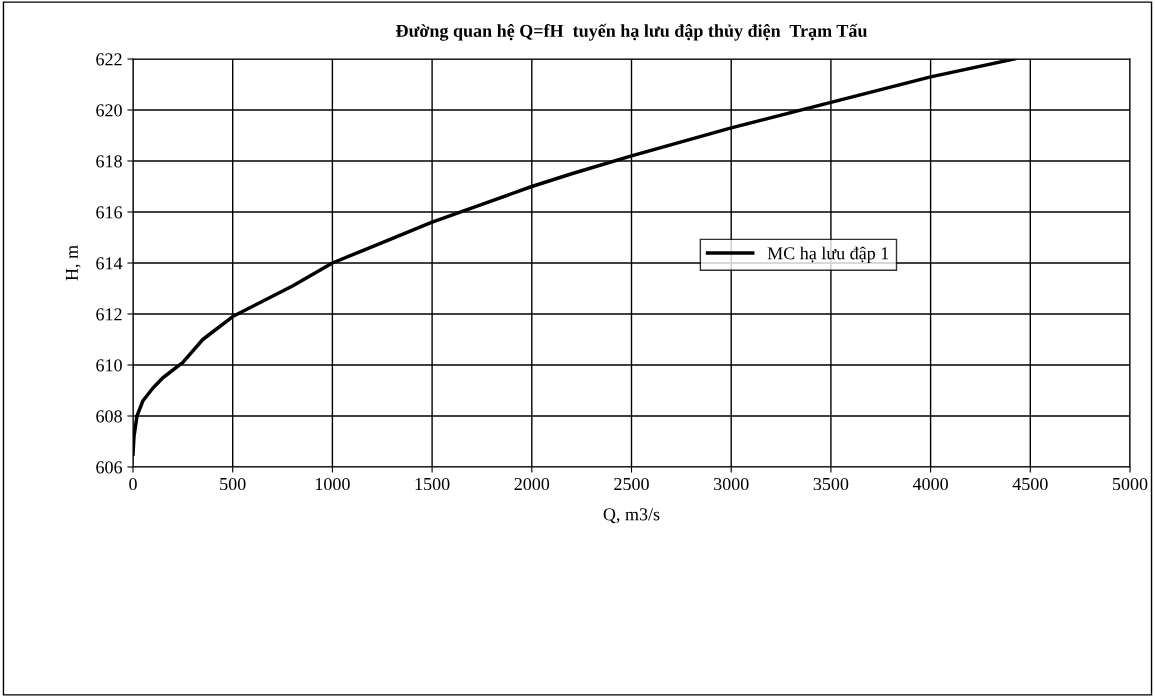 This screenshot has height=697, width=1155. What do you see at coordinates (109, 365) in the screenshot?
I see `y-tick-label: 610` at bounding box center [109, 365].